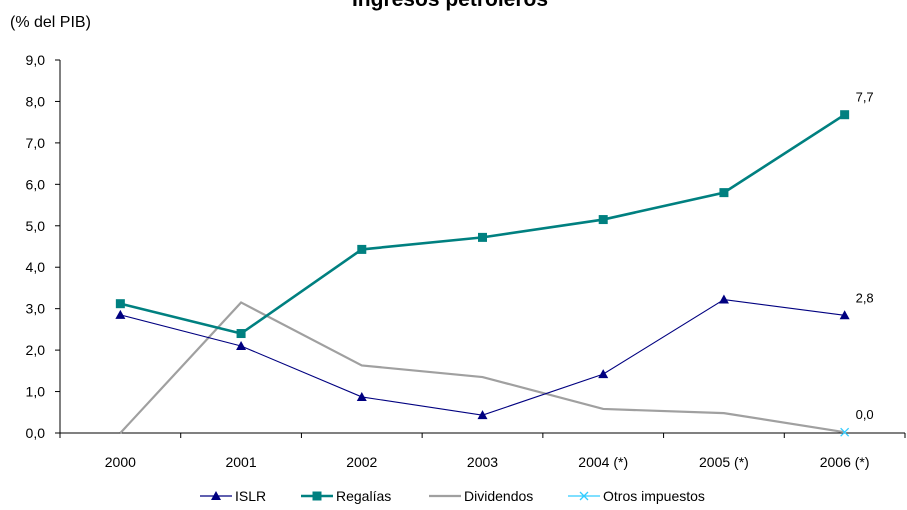  What do you see at coordinates (865, 256) in the screenshot?
I see `data-labels: 7,7 2,8 0,0` at bounding box center [865, 256].